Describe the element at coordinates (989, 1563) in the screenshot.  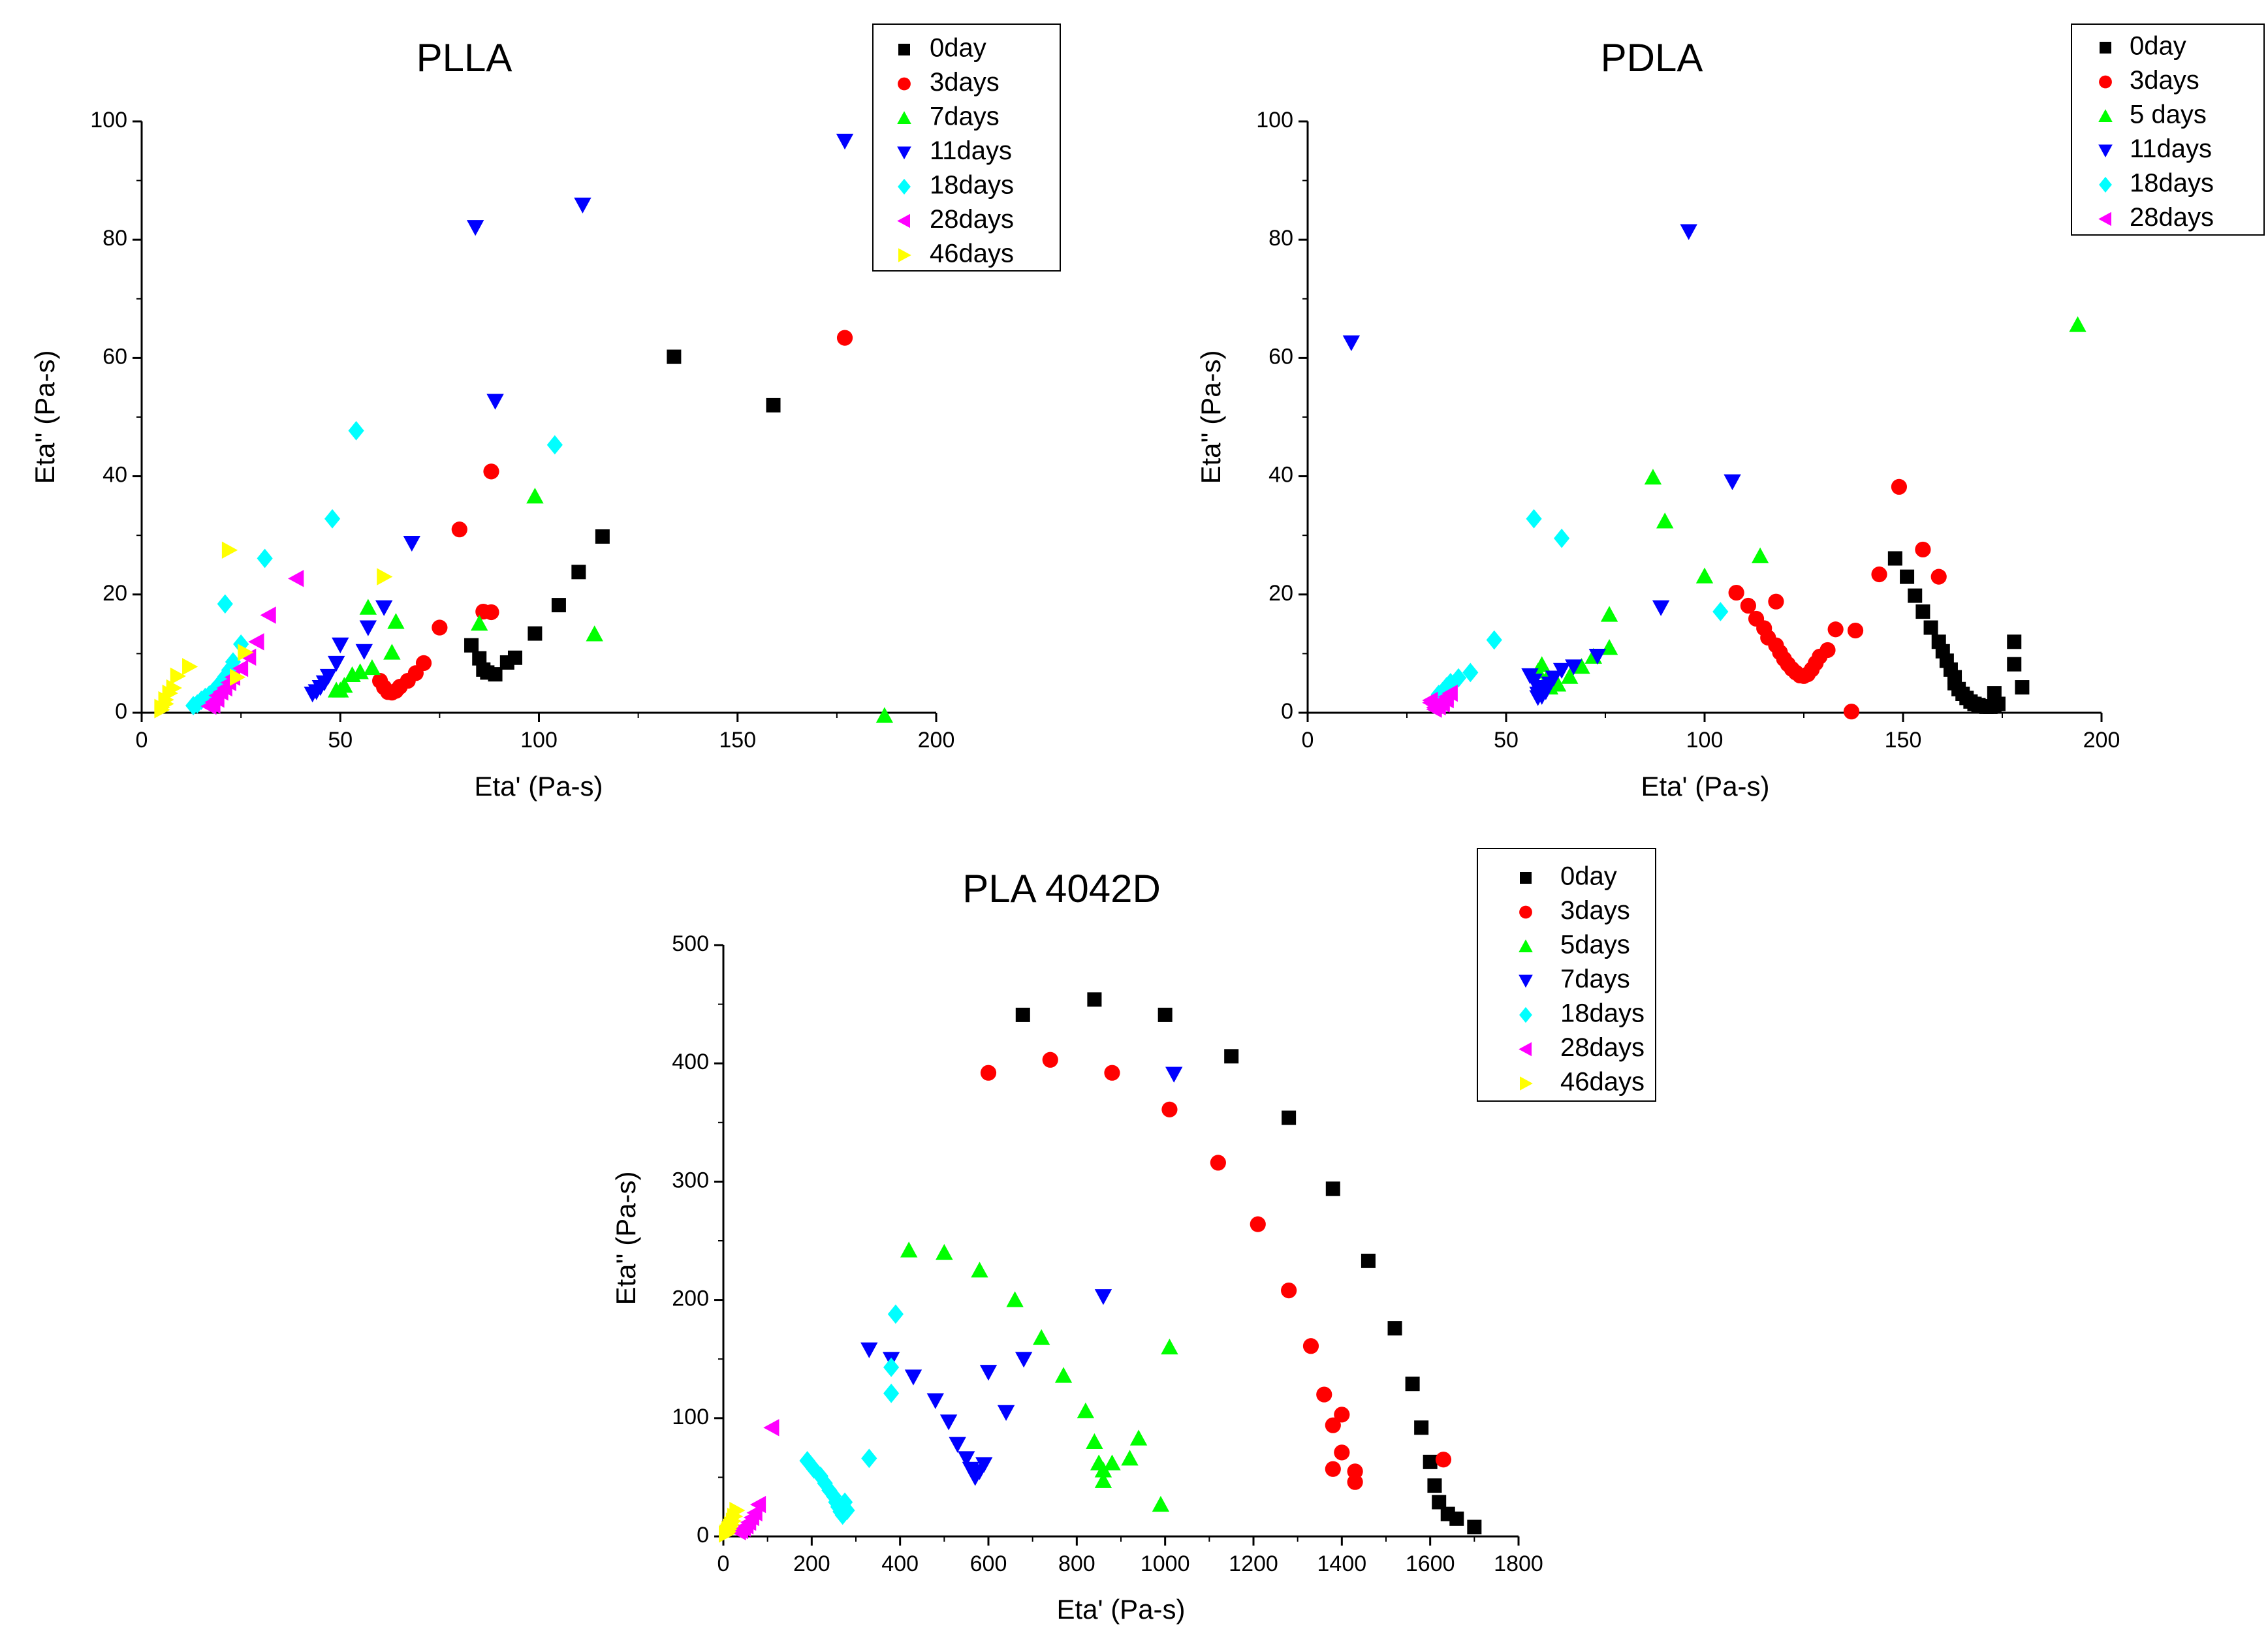
I see `x-tick-label: 600` at that location.